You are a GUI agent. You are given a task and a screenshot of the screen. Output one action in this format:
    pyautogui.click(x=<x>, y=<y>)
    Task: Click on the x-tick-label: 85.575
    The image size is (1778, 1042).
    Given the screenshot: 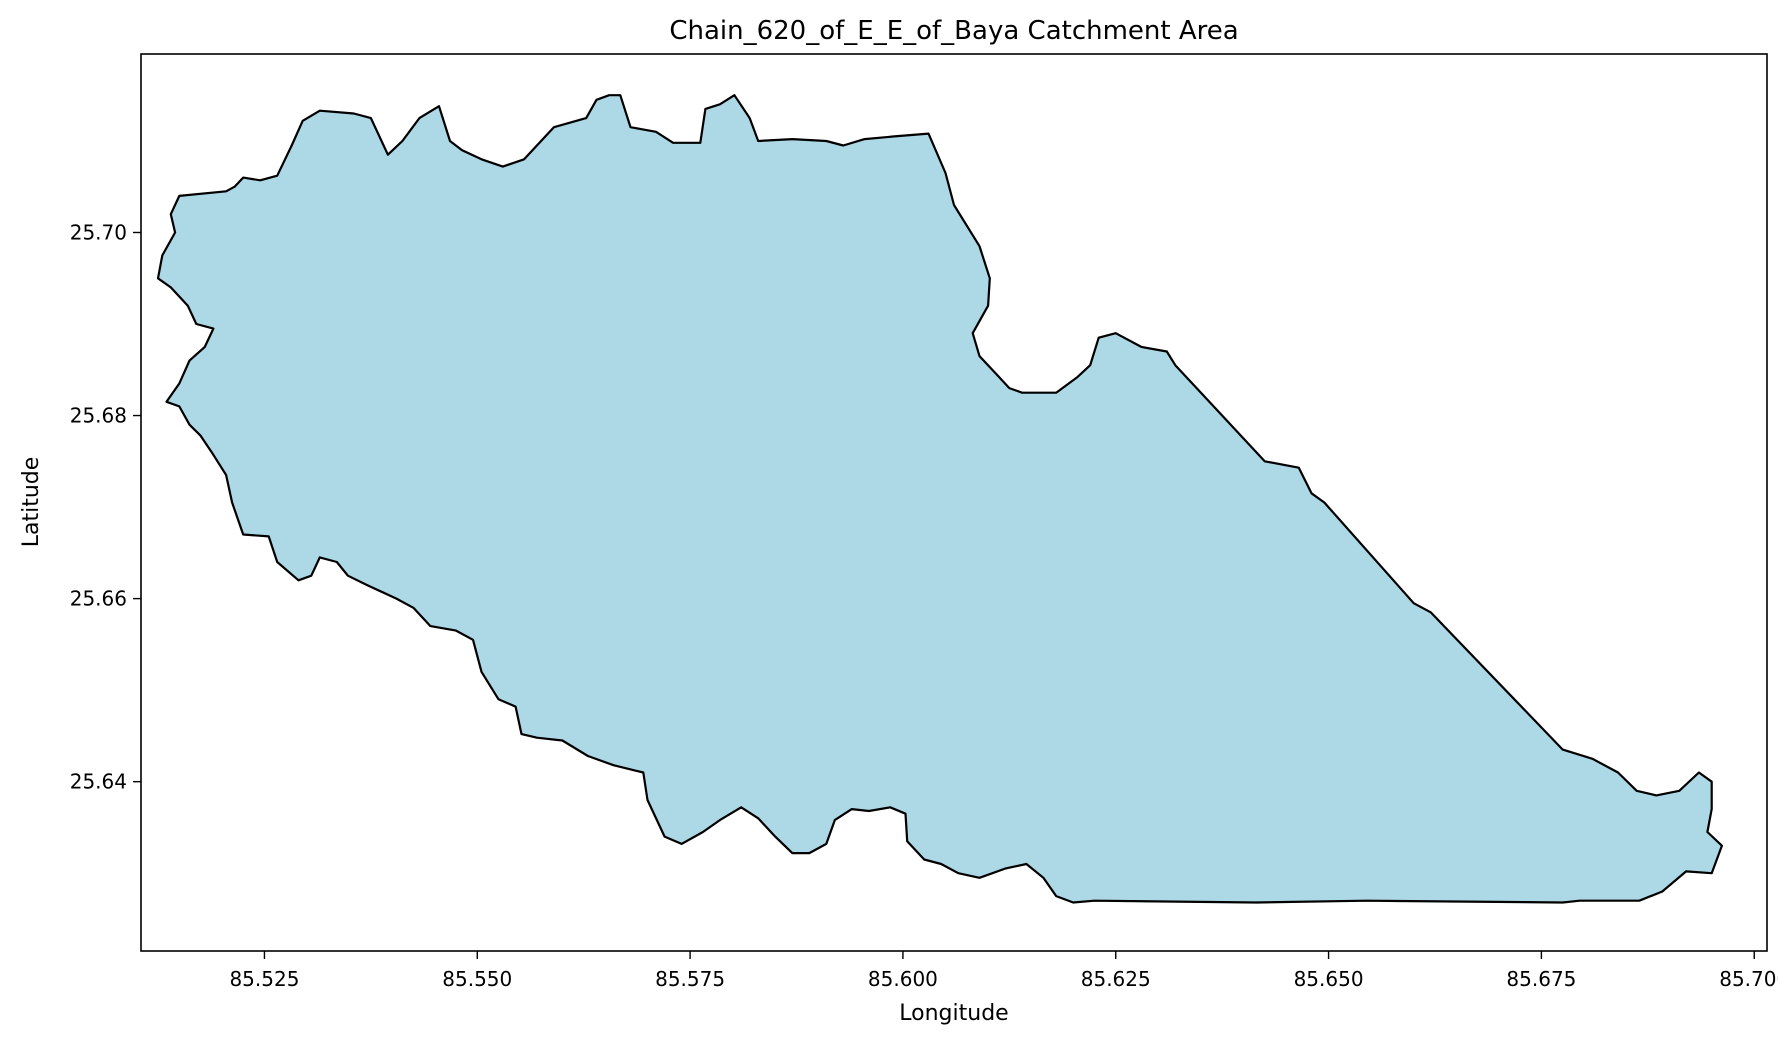 What is the action you would take?
    pyautogui.click(x=690, y=979)
    